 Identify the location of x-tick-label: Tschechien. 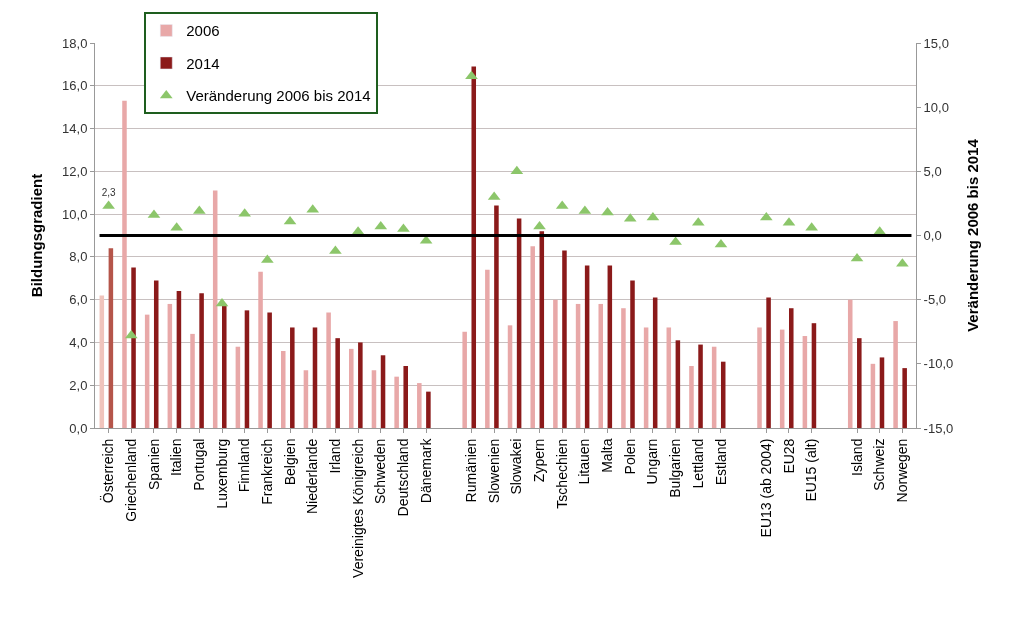
(561, 473).